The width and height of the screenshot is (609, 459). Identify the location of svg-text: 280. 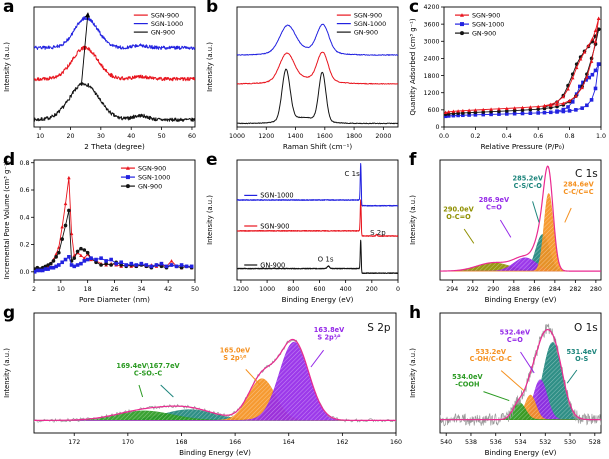
(596, 289).